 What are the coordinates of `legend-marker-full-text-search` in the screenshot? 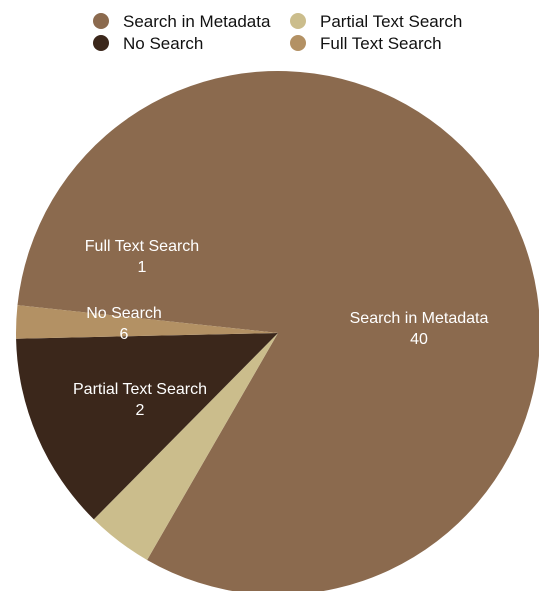 It's located at (298, 43).